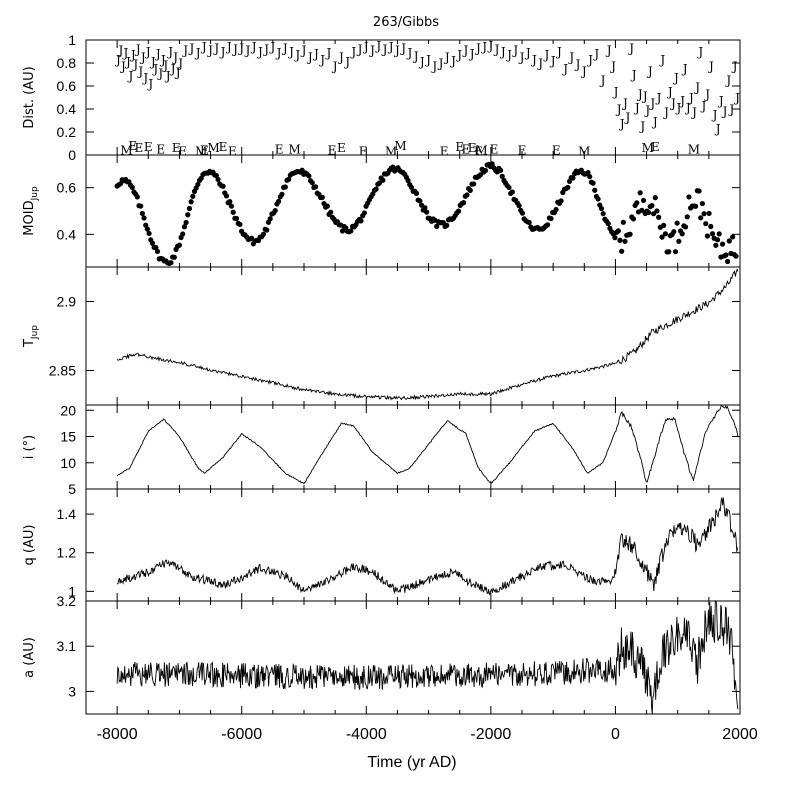  Describe the element at coordinates (381, 449) in the screenshot. I see `inclination-panel: 5 10 15 20 i (°)` at that location.